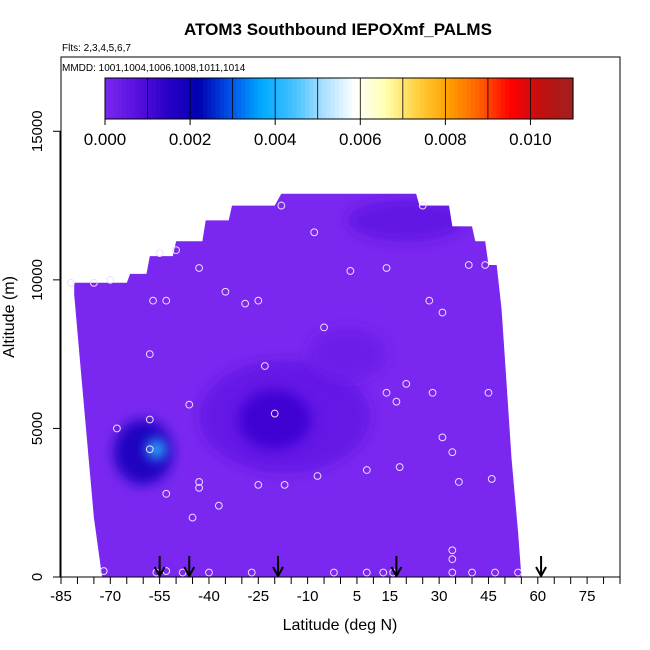 The height and width of the screenshot is (650, 650). What do you see at coordinates (37, 577) in the screenshot?
I see `y-tick-label: 0` at bounding box center [37, 577].